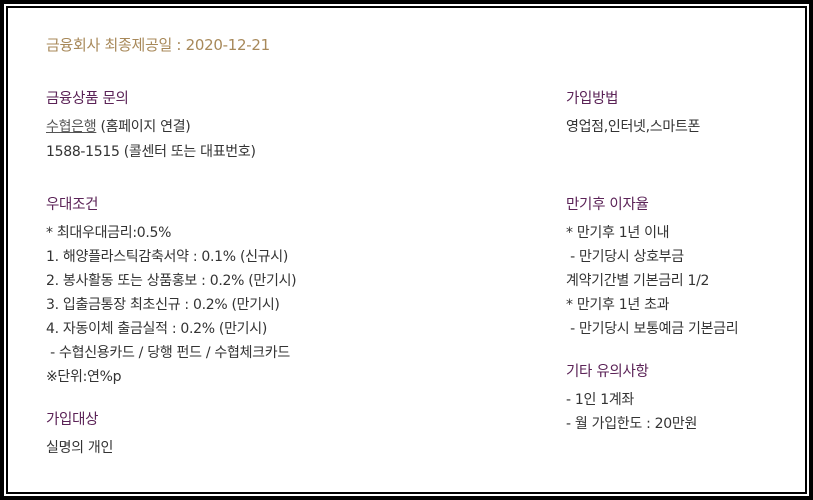  I want to click on eligibility-heading: 가입대상, so click(72, 420).